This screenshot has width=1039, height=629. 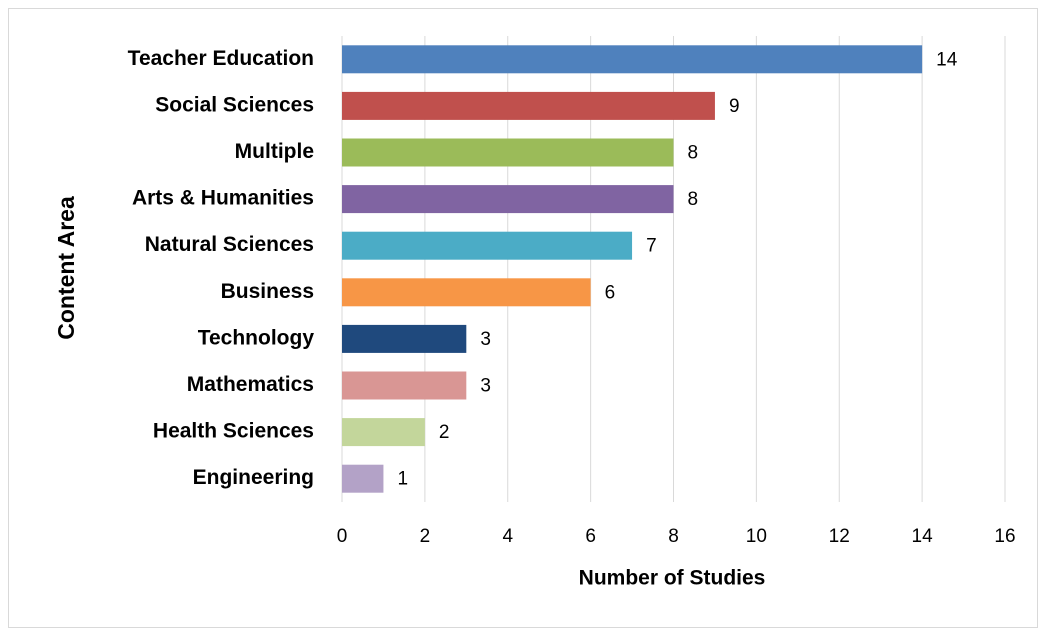 What do you see at coordinates (250, 384) in the screenshot?
I see `y-tick-label: Mathematics` at bounding box center [250, 384].